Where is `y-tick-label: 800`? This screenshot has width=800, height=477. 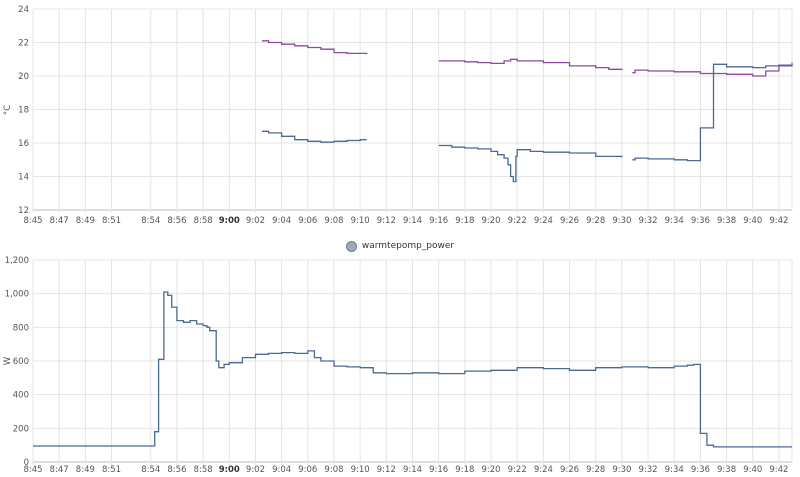 y-tick-label: 800 is located at coordinates (21, 328).